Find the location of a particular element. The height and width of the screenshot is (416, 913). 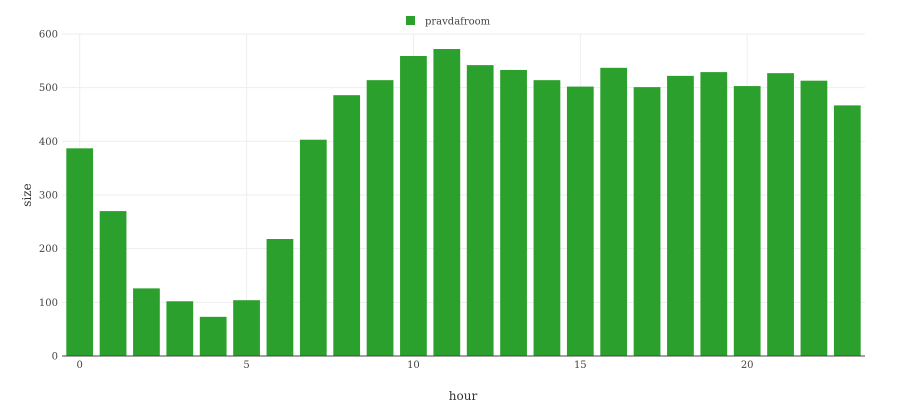

x-tick-label: 0 is located at coordinates (80, 365).